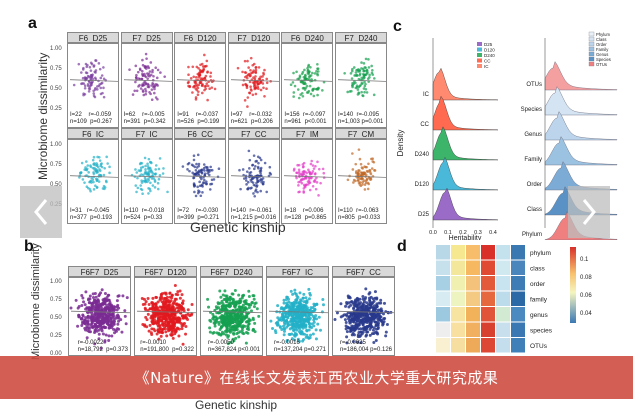  Describe the element at coordinates (479, 49) in the screenshot. I see `legend-swatch` at that location.